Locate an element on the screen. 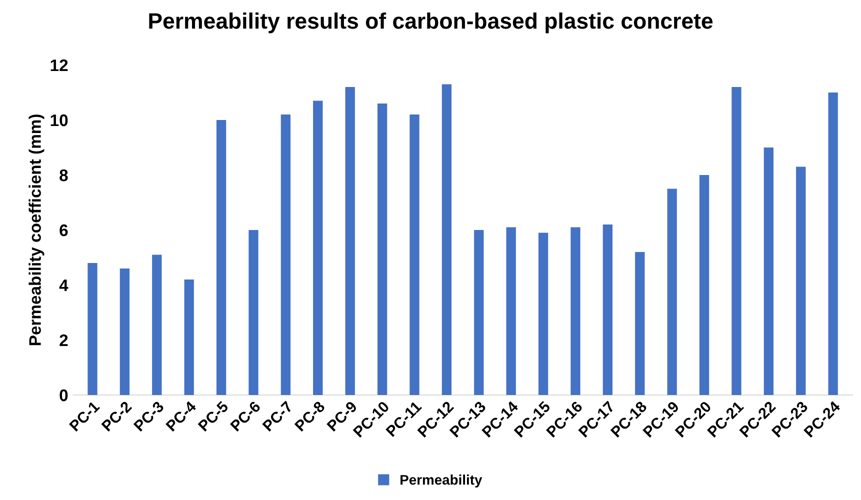  chart-title: Permeability results of carbon-based plastic concrete is located at coordinates (431, 23).